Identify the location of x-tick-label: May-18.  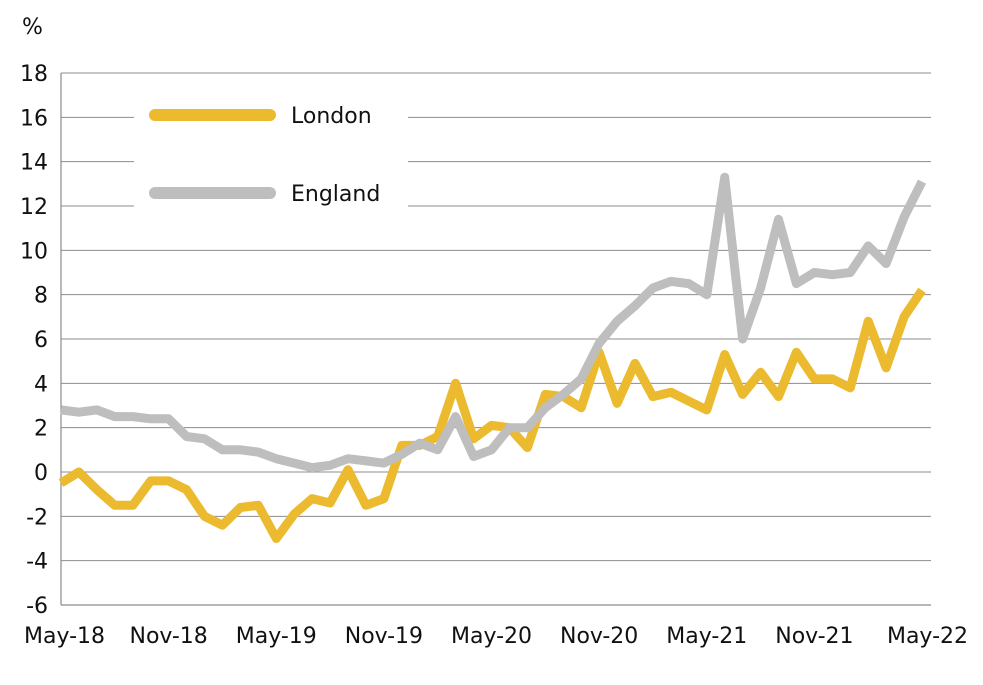
(64, 636).